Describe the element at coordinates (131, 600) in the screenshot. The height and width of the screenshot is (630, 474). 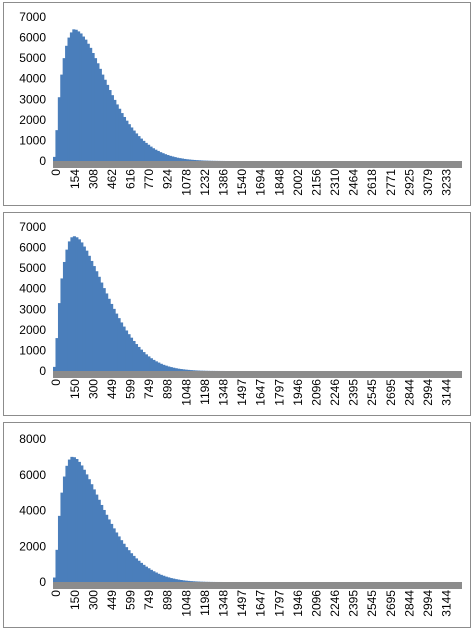
I see `x-tick-label: 599` at that location.